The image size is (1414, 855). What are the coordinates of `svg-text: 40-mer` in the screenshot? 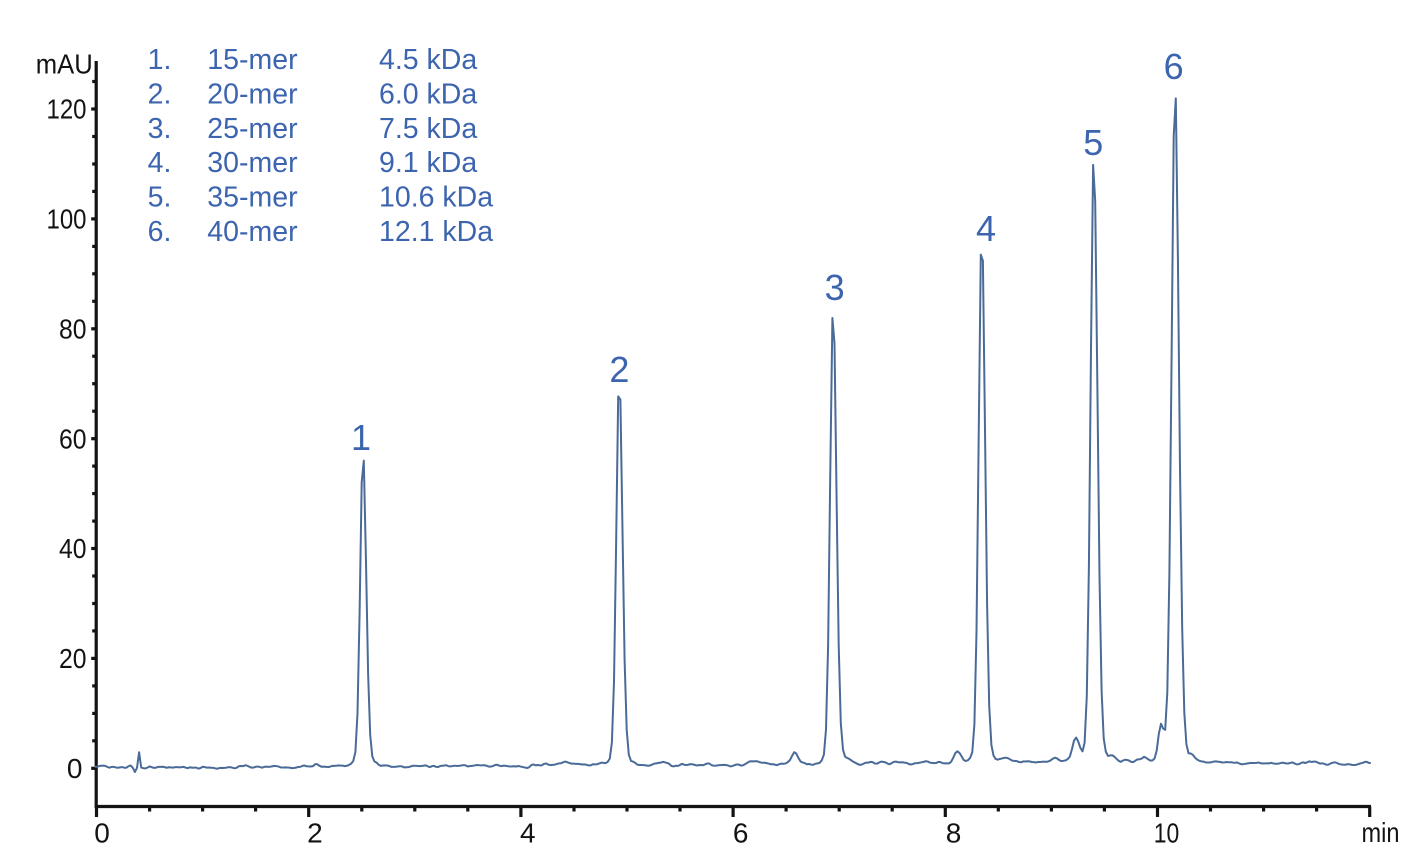 It's located at (252, 232).